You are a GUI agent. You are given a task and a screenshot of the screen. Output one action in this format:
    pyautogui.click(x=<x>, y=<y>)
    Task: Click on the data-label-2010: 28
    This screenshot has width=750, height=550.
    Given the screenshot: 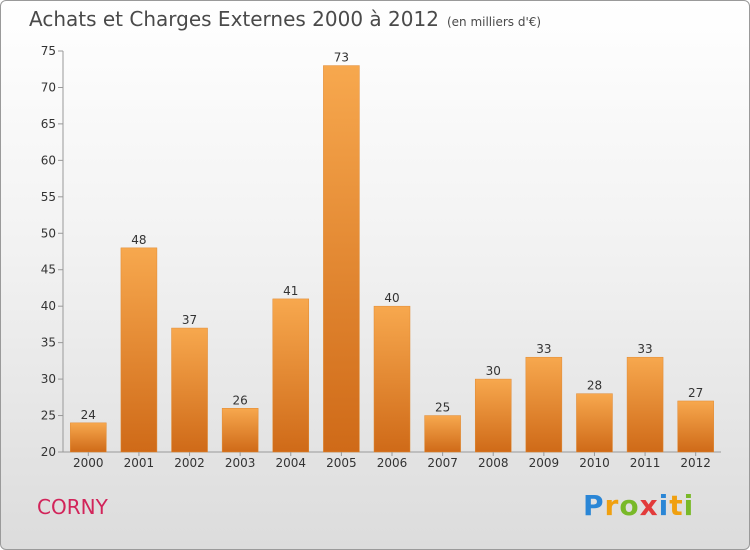 What is the action you would take?
    pyautogui.click(x=594, y=386)
    